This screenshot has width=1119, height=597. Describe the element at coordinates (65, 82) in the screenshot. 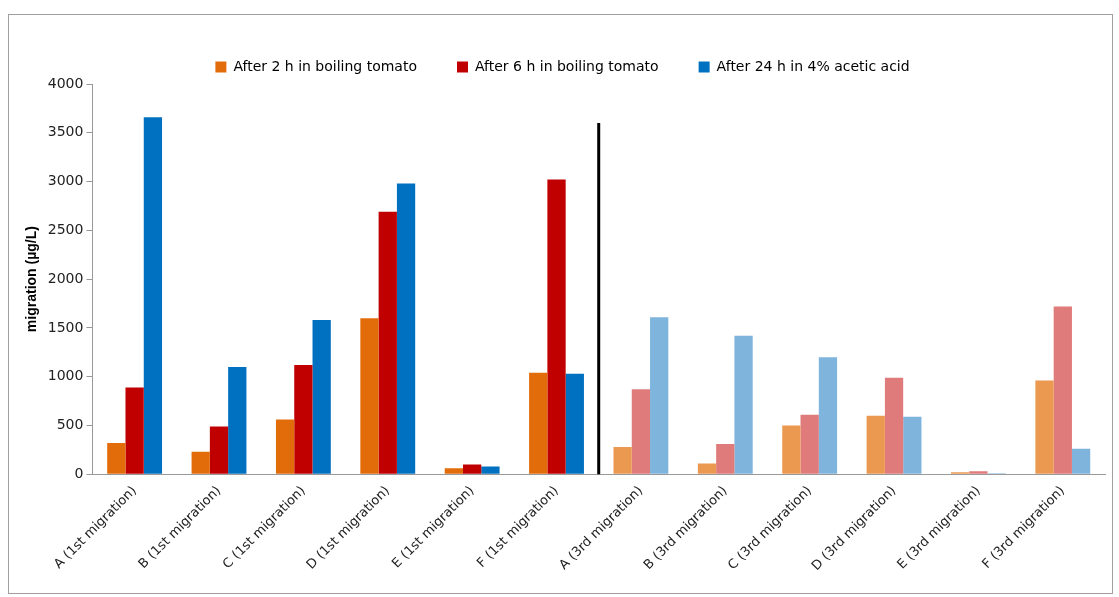

I see `y-tick-label: 4000` at that location.